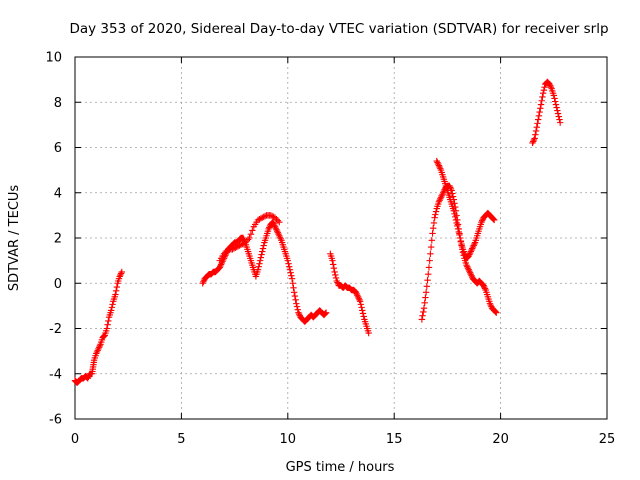  What do you see at coordinates (55, 329) in the screenshot?
I see `y-tick-label: -2` at bounding box center [55, 329].